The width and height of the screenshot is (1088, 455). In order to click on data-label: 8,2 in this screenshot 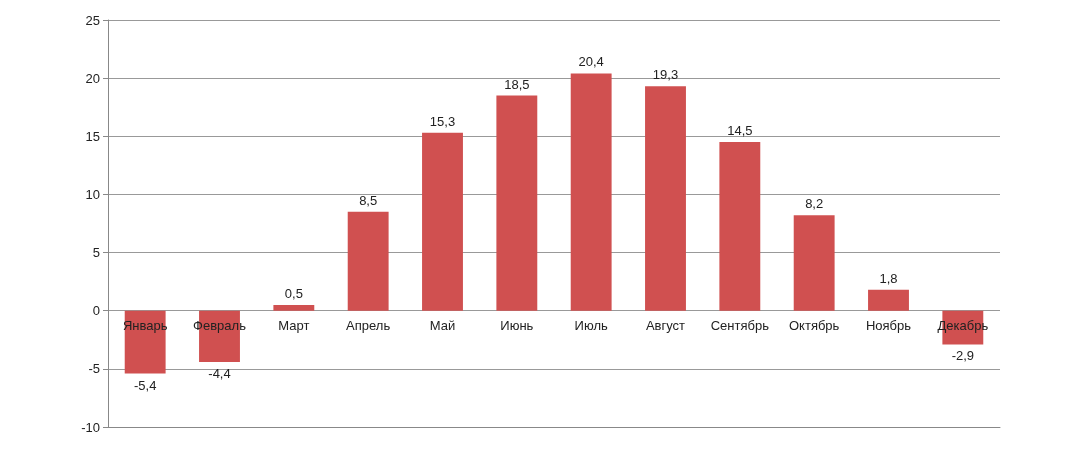, I will do `click(814, 204)`.